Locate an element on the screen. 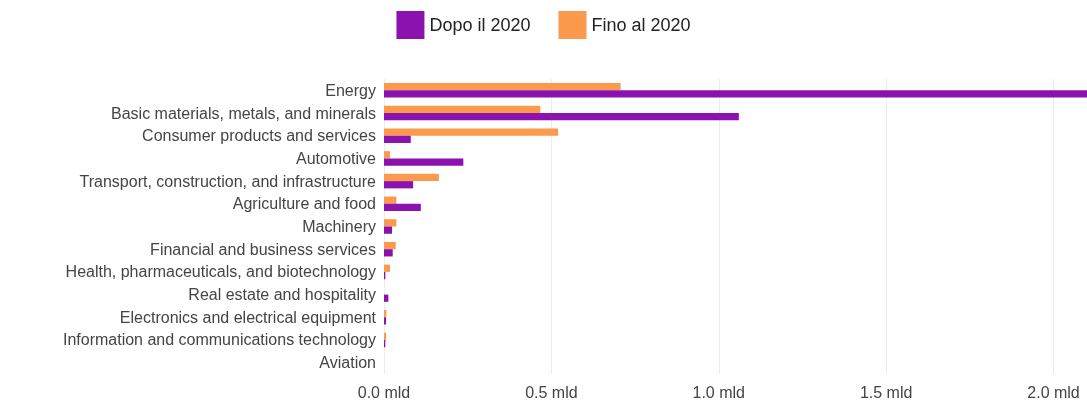 The height and width of the screenshot is (405, 1087). y-tick-label: Real estate and hospitality is located at coordinates (282, 295).